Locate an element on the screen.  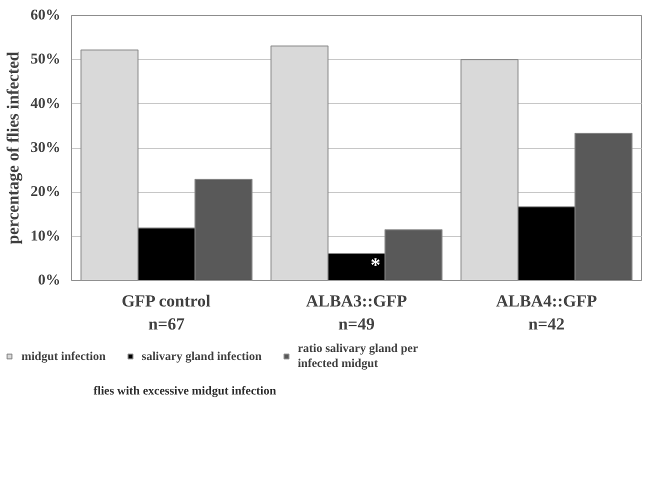
legend-label: midgut infection is located at coordinates (63, 356).